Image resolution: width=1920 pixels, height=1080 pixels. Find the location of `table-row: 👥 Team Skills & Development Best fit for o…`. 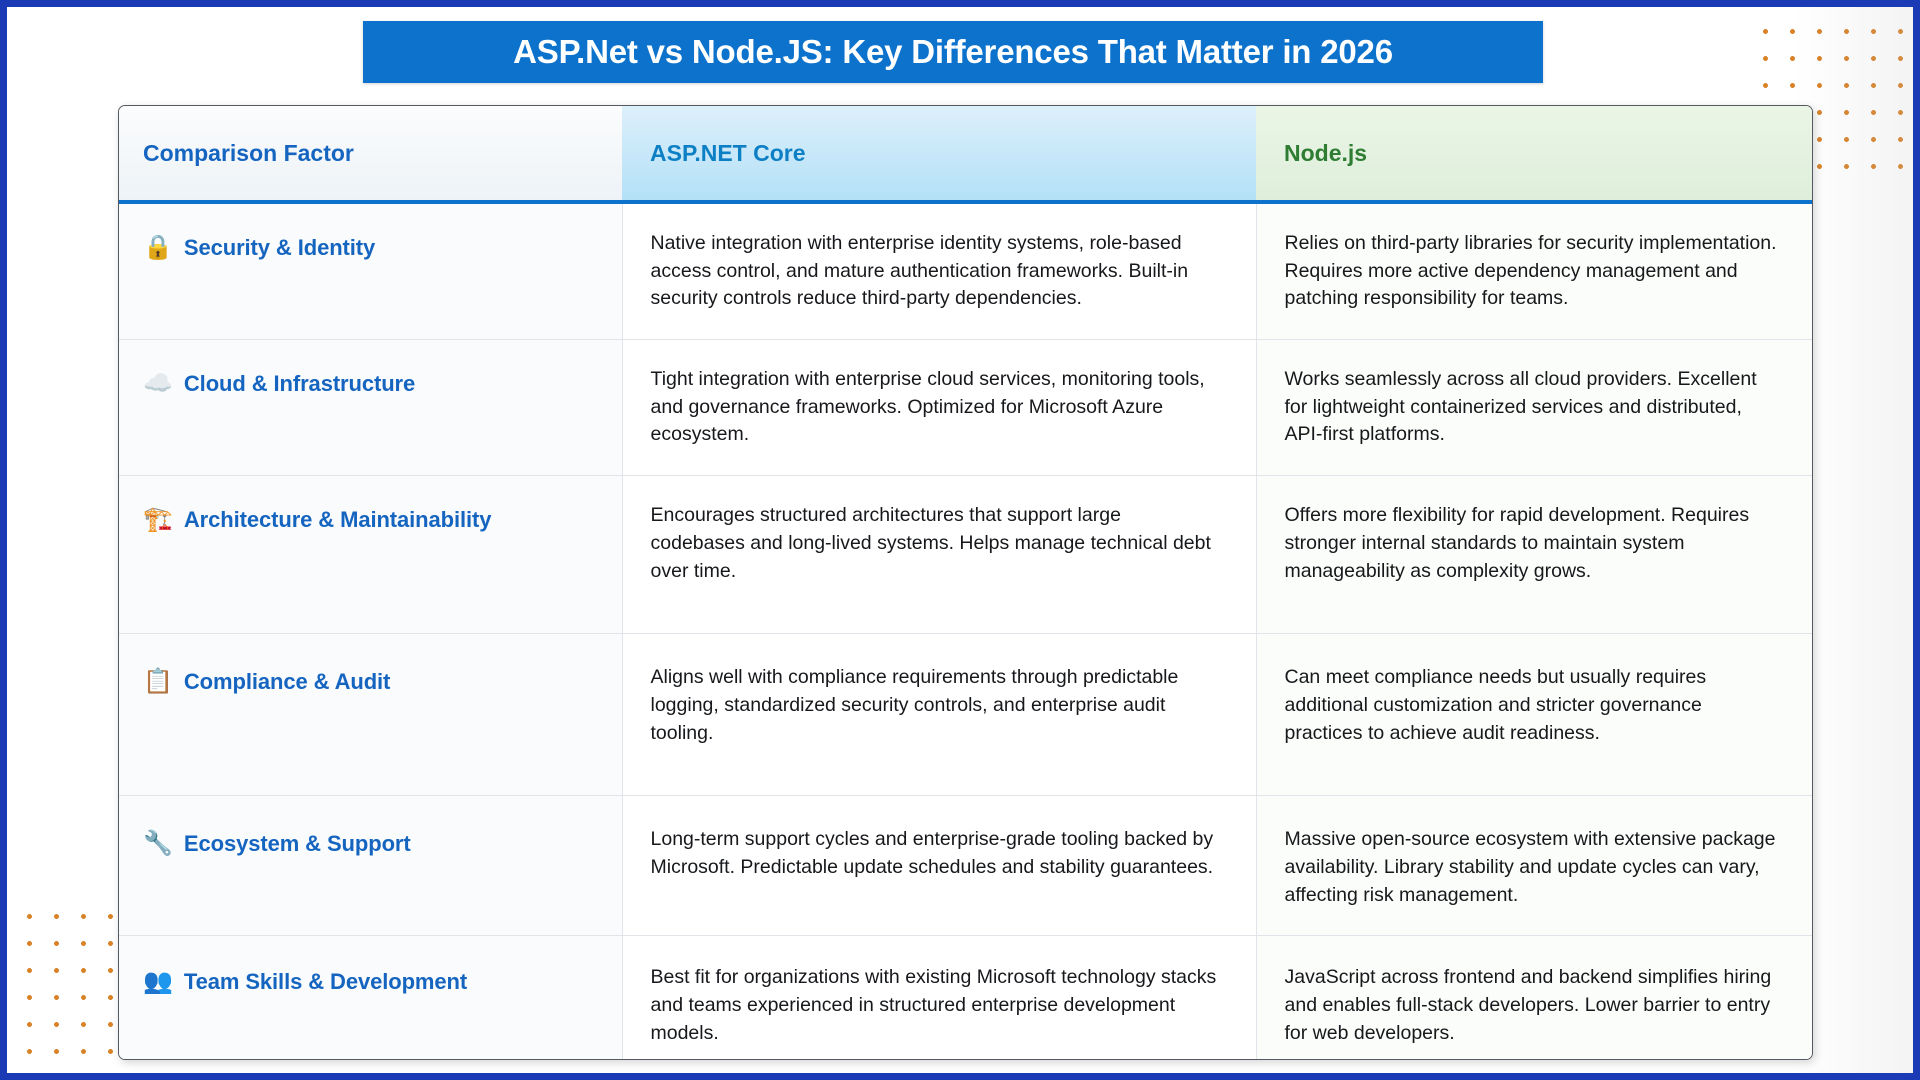

table-row: 👥 Team Skills & Development Best fit for o… is located at coordinates (965, 997).